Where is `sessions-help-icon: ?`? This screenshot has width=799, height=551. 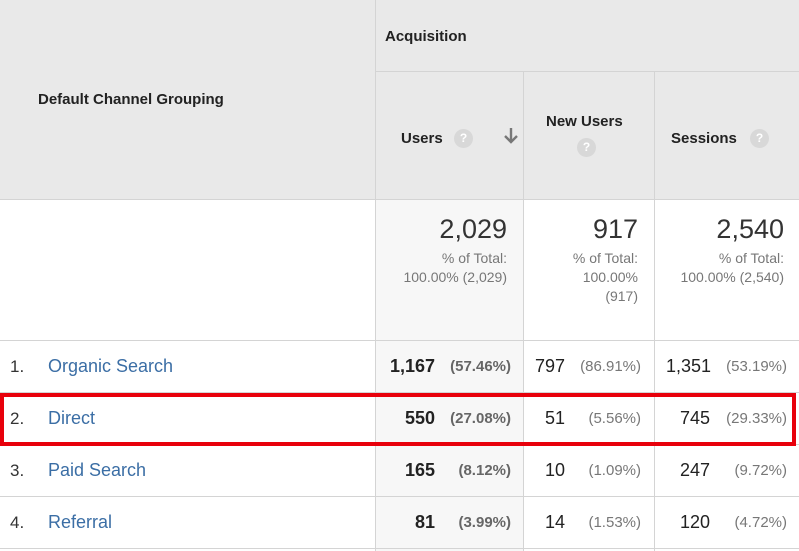 sessions-help-icon: ? is located at coordinates (759, 138).